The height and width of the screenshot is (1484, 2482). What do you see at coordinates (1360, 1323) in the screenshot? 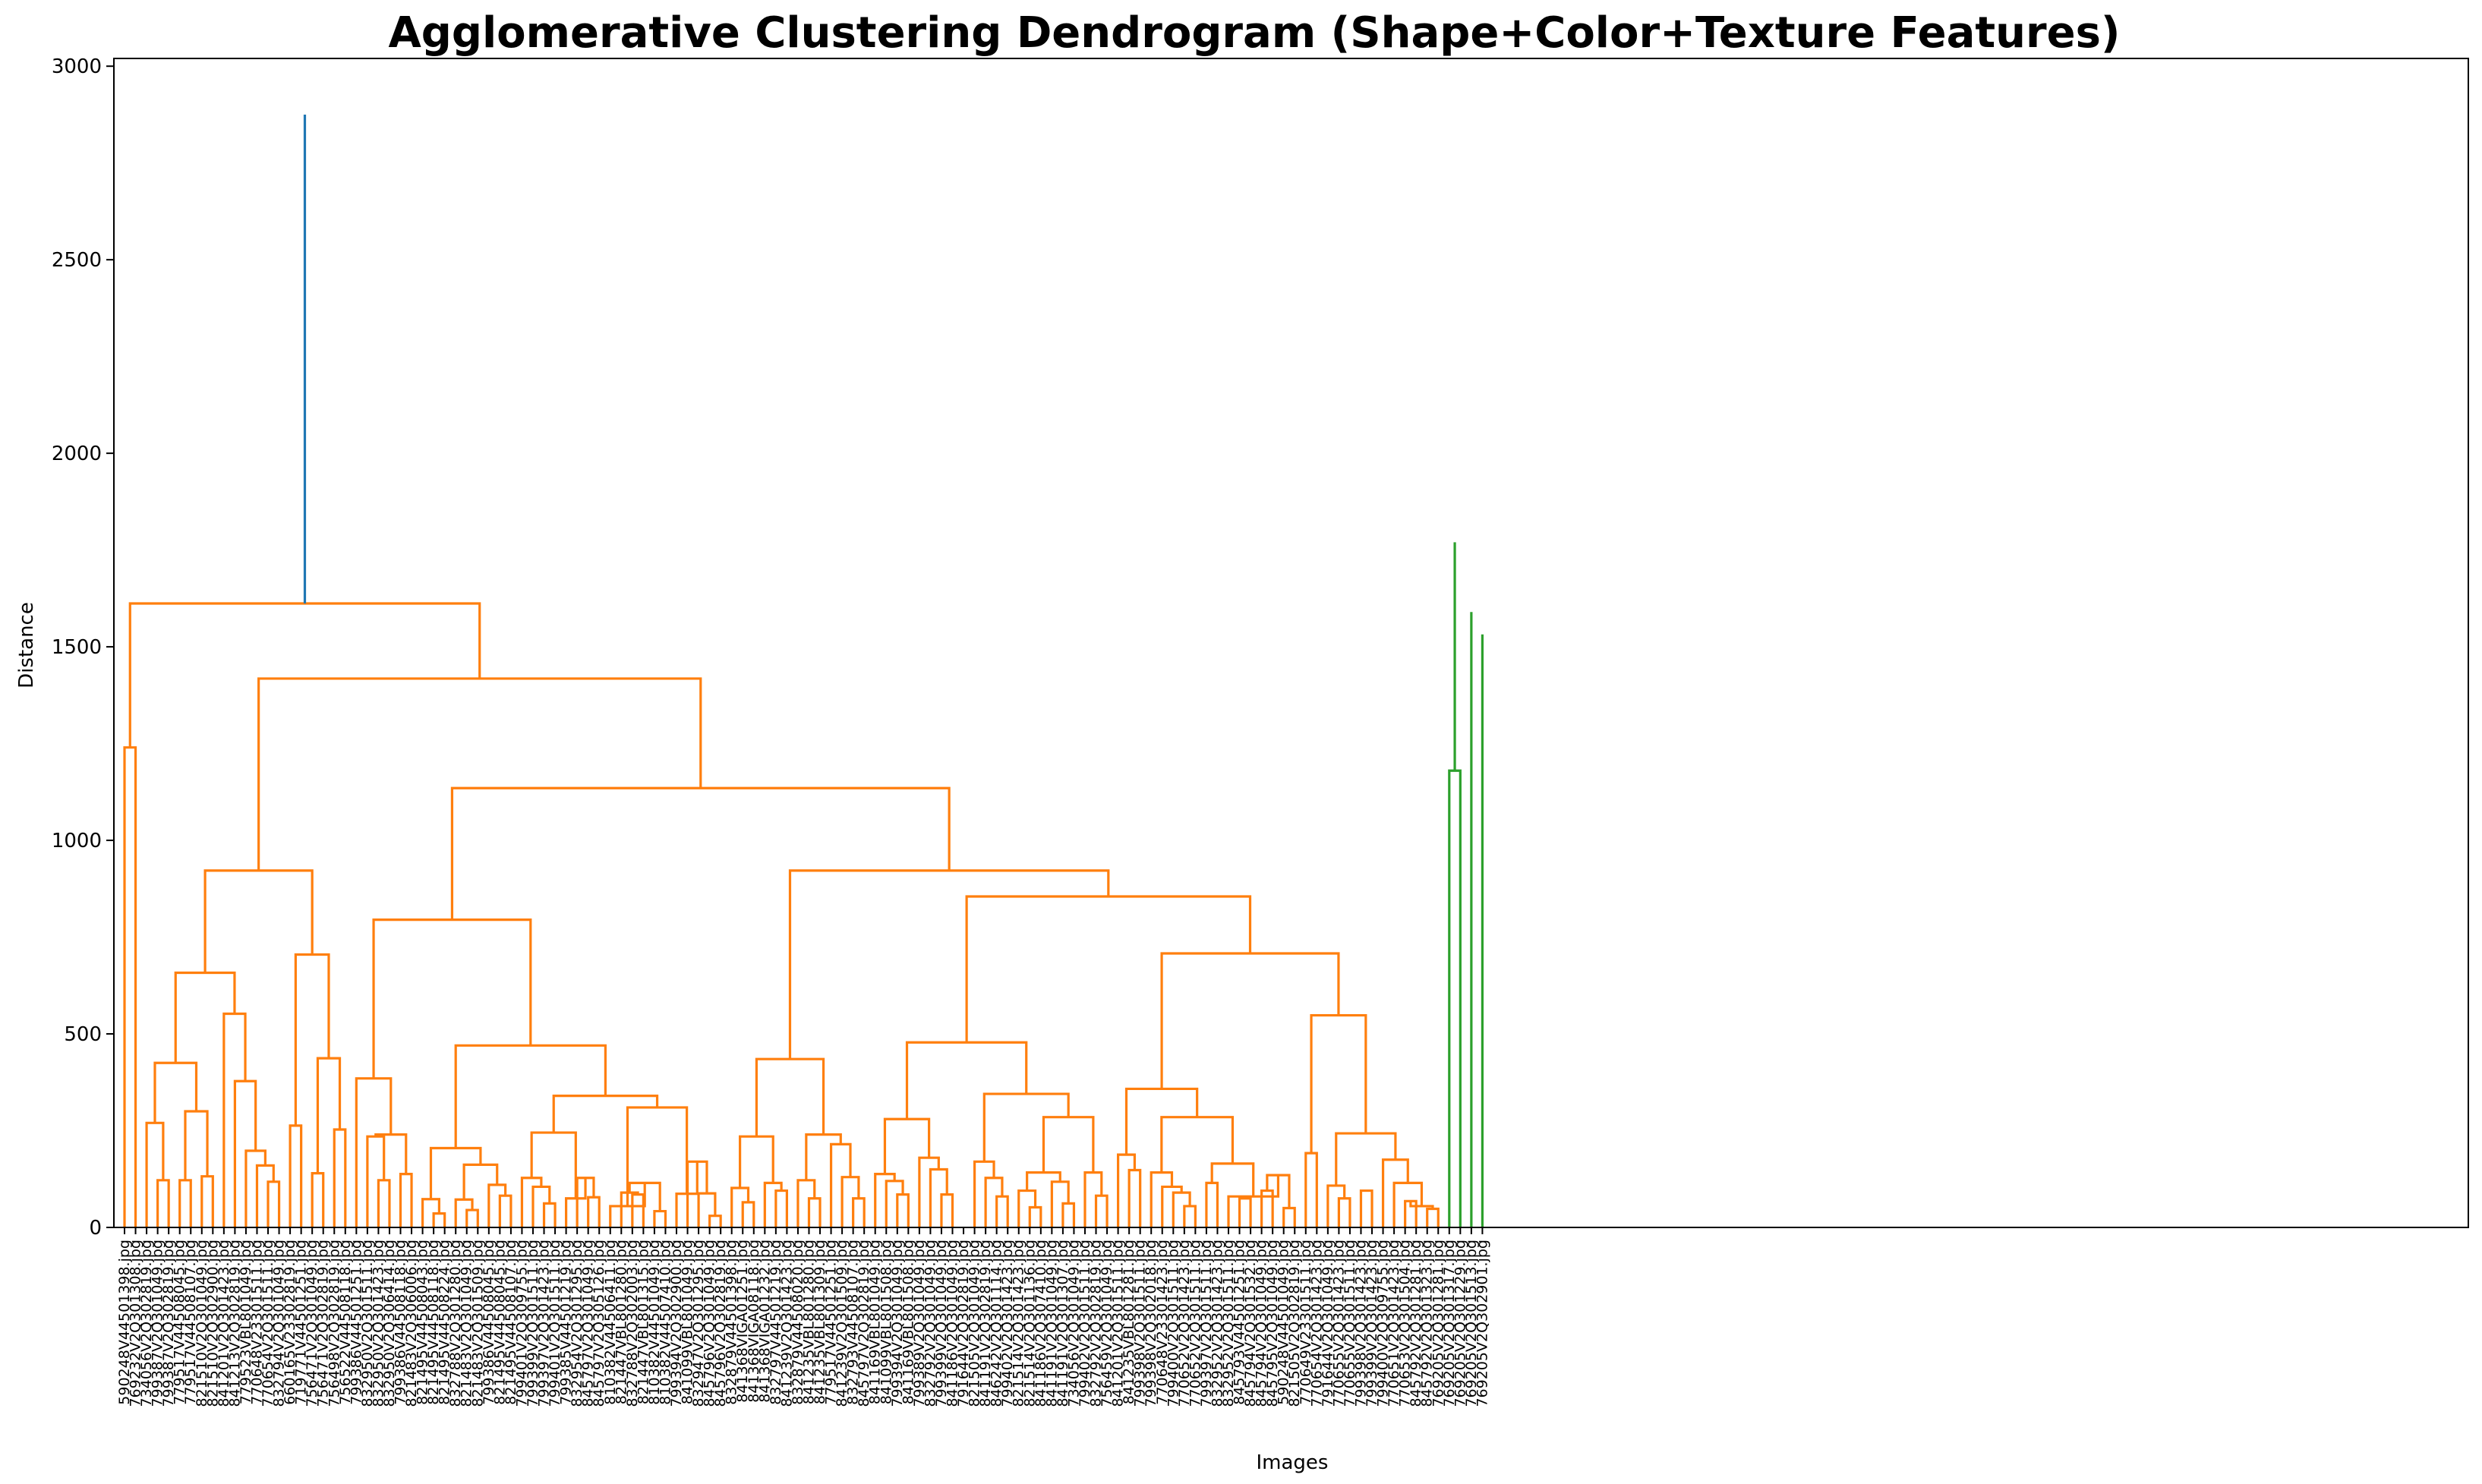
I see `leaf-label: 799398V2Q301423.jpg` at bounding box center [1360, 1323].